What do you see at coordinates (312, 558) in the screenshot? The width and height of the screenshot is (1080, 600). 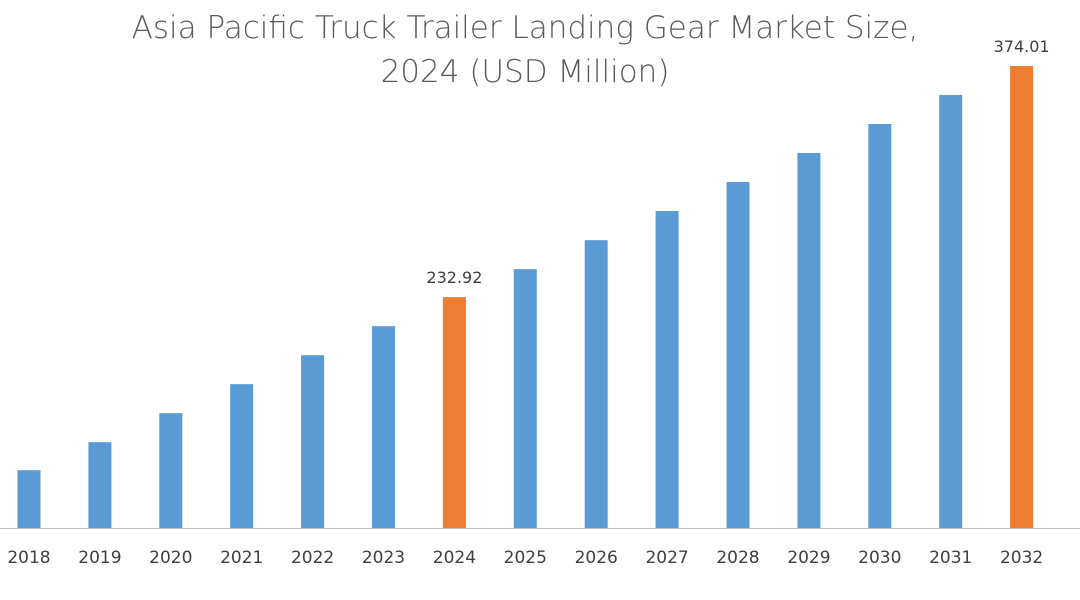 I see `x-tick-label: 2022` at bounding box center [312, 558].